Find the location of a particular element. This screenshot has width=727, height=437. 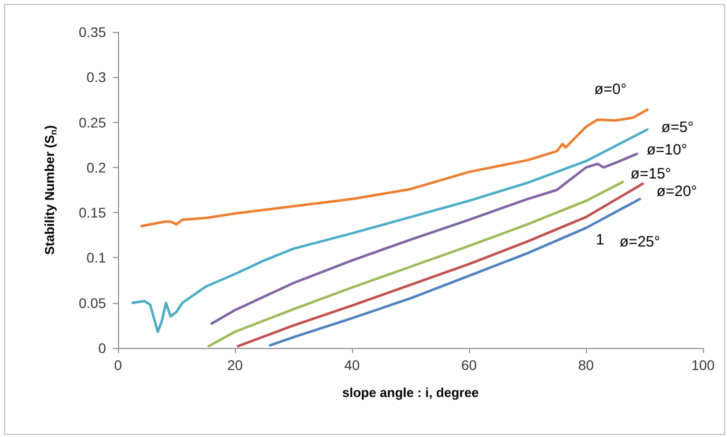

x-tick-label: 60 is located at coordinates (469, 365).